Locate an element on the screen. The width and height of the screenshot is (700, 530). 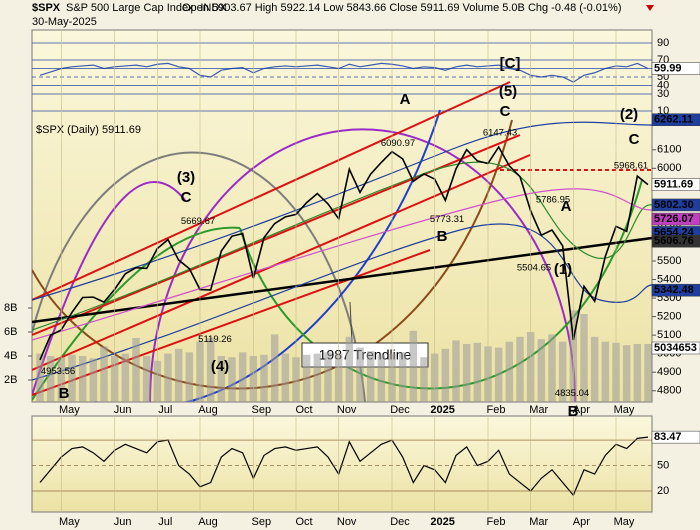
price-extreme-label: 5504.65 is located at coordinates (534, 268).